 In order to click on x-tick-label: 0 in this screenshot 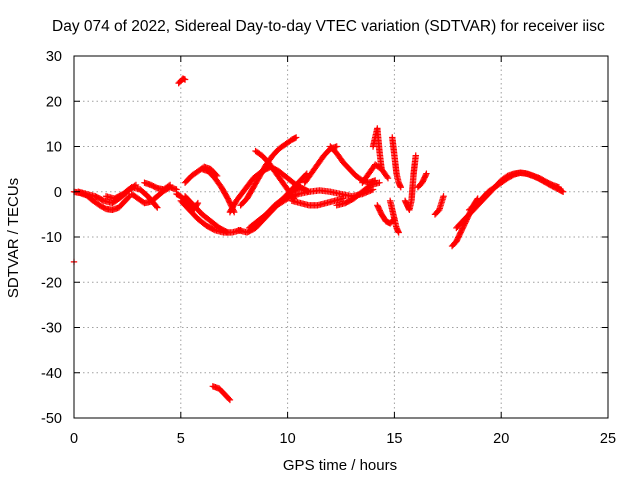, I will do `click(74, 439)`.